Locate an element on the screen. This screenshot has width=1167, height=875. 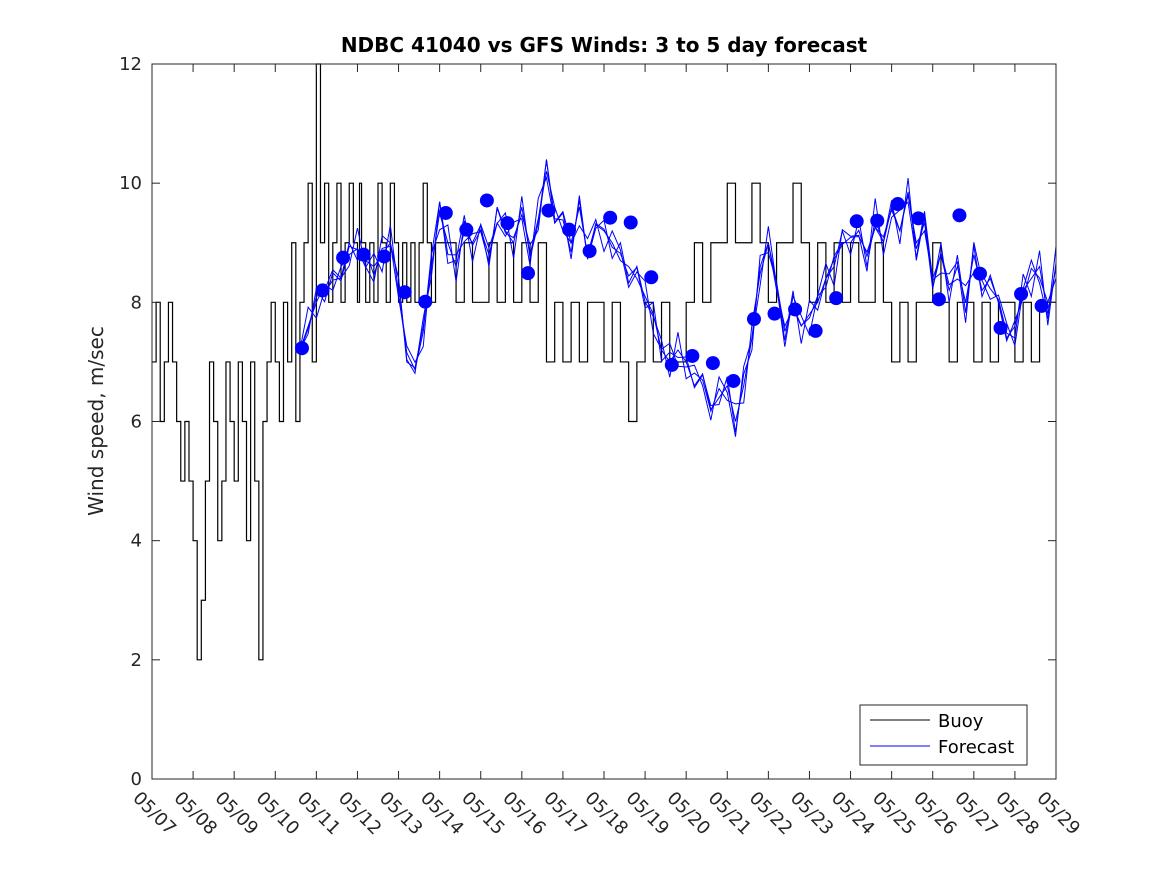
y-tick-label: 12 is located at coordinates (130, 64).